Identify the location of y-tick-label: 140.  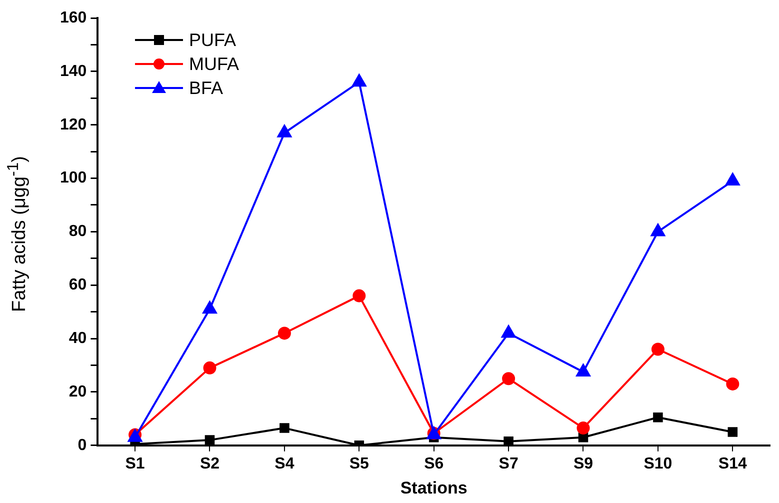
(73, 71).